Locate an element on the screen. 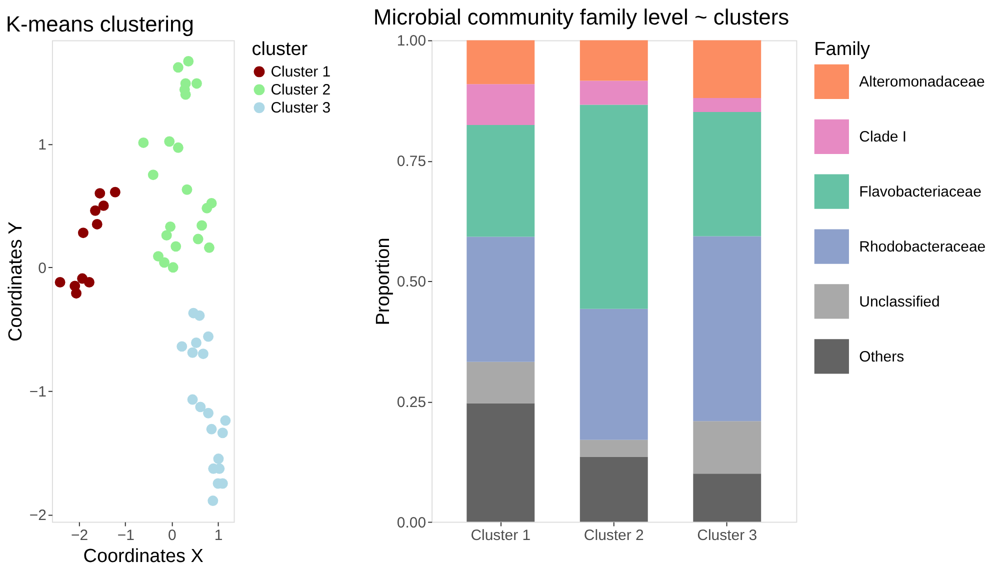 This screenshot has height=567, width=992. legend-label: Clade I is located at coordinates (883, 137).